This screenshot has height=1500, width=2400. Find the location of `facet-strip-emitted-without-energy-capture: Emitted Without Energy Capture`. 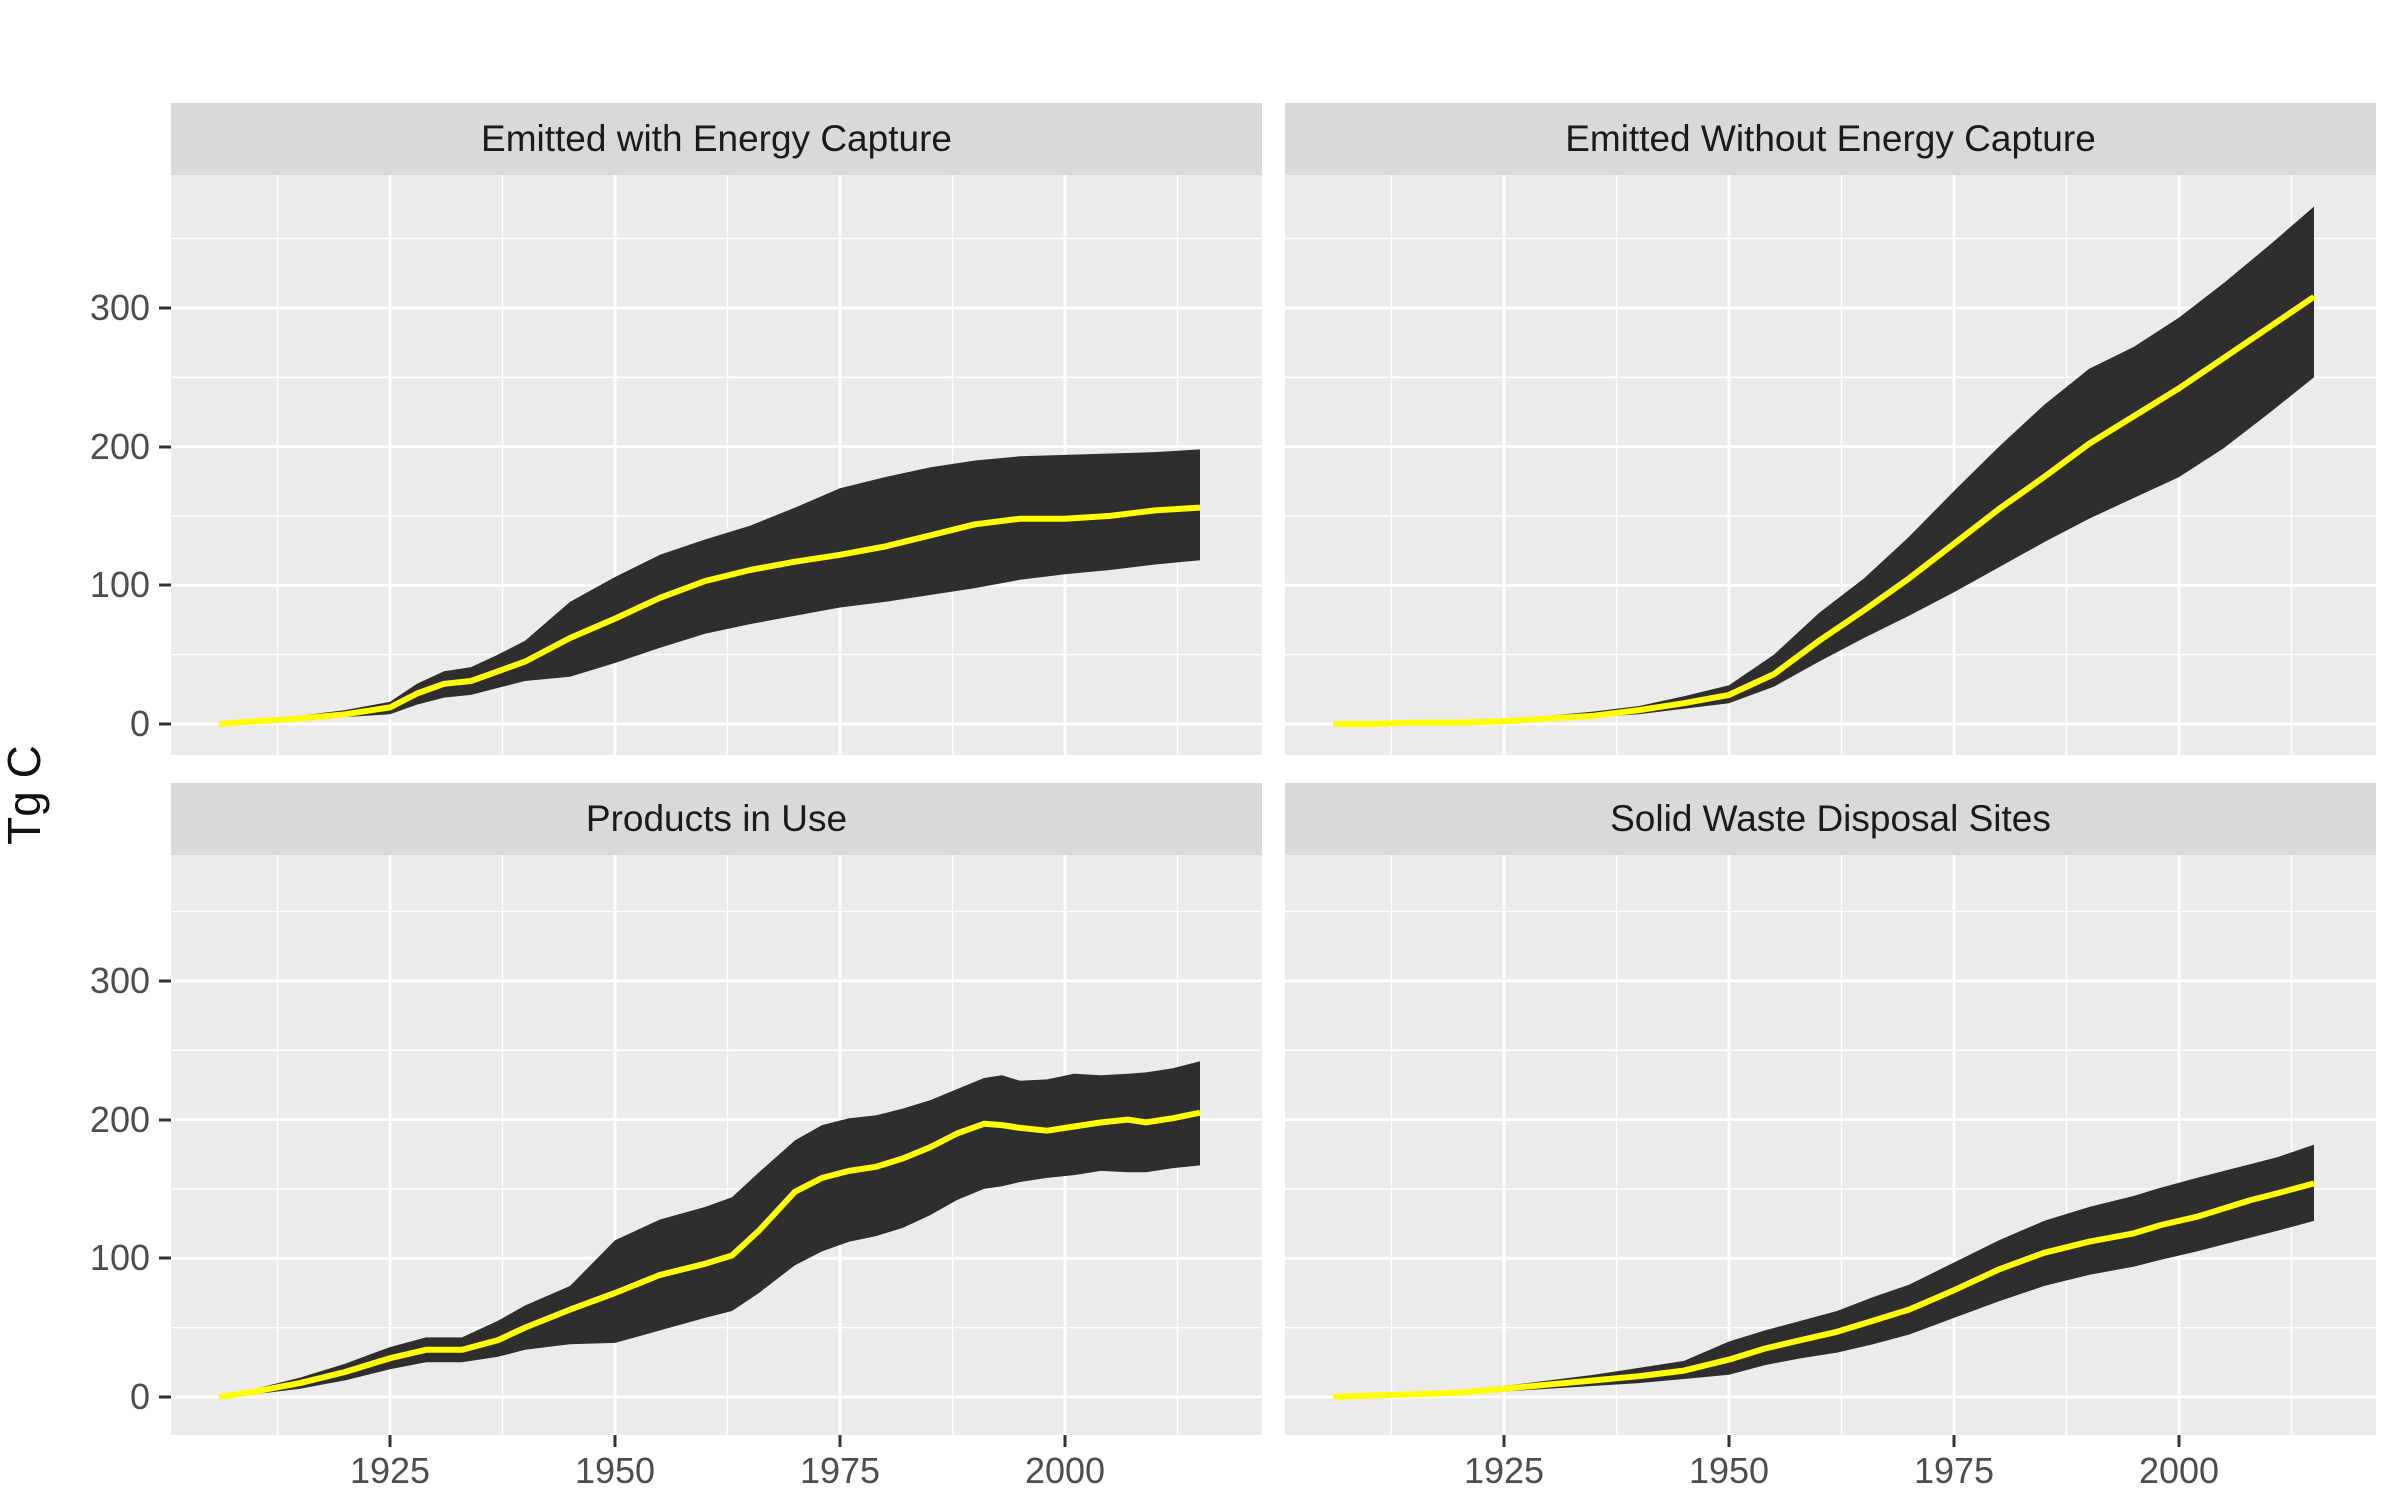

facet-strip-emitted-without-energy-capture: Emitted Without Energy Capture is located at coordinates (1830, 139).